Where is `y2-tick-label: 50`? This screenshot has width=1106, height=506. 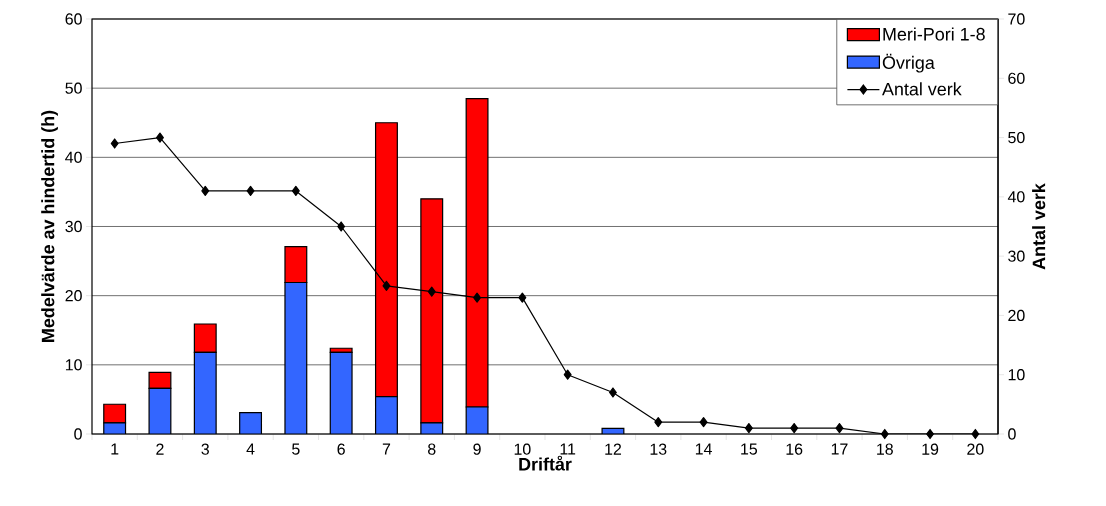
y2-tick-label: 50 is located at coordinates (1016, 137).